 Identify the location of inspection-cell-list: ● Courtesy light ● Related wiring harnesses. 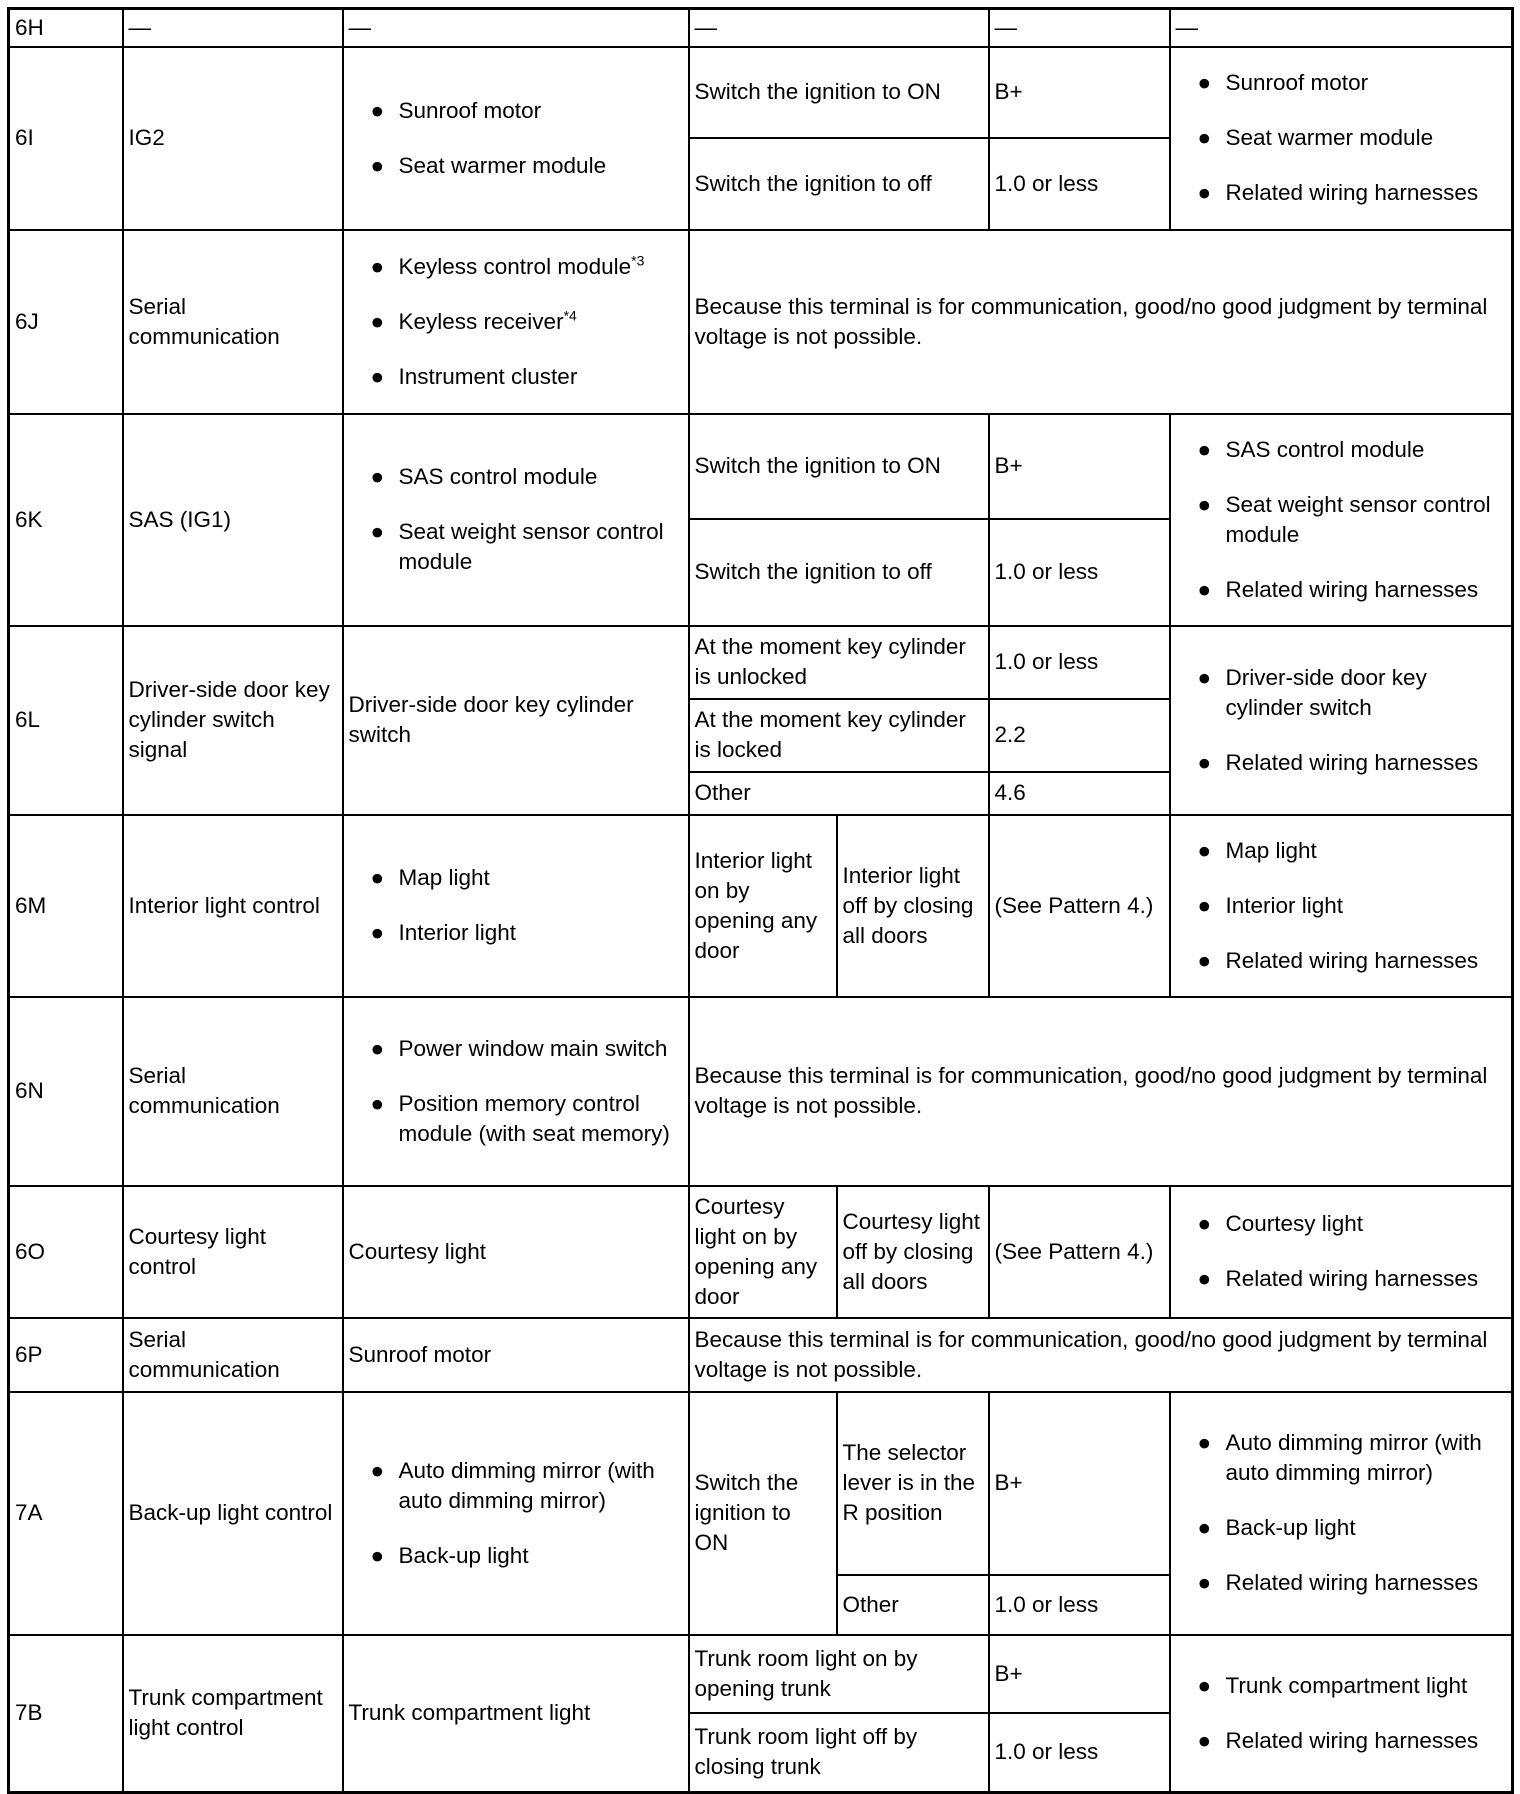
(1341, 1251).